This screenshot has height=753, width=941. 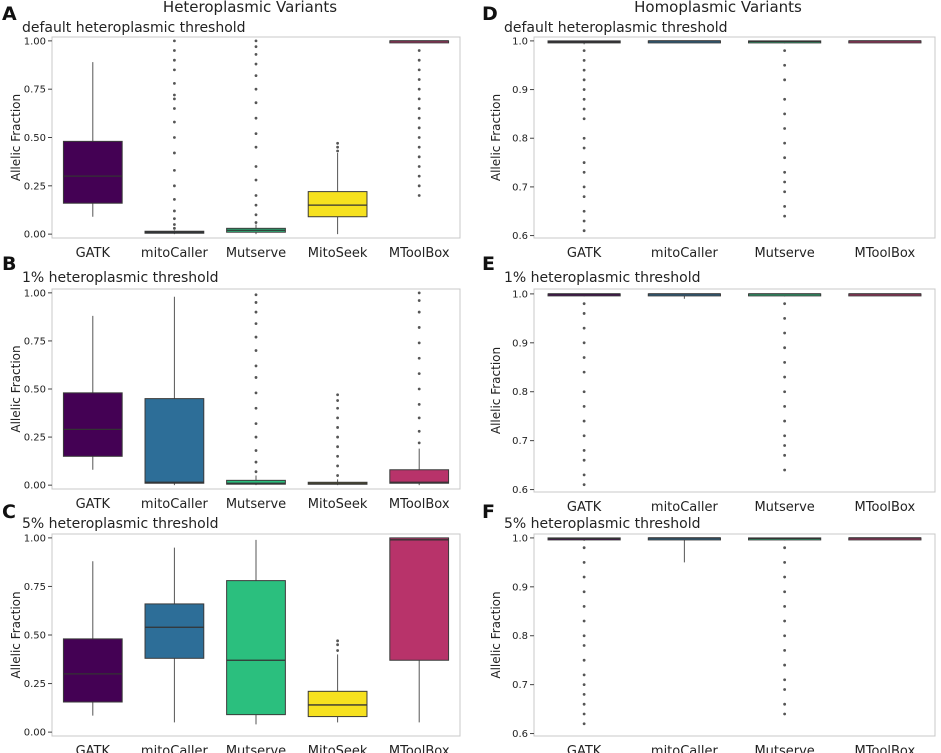 I want to click on panel-letter: F, so click(x=488, y=512).